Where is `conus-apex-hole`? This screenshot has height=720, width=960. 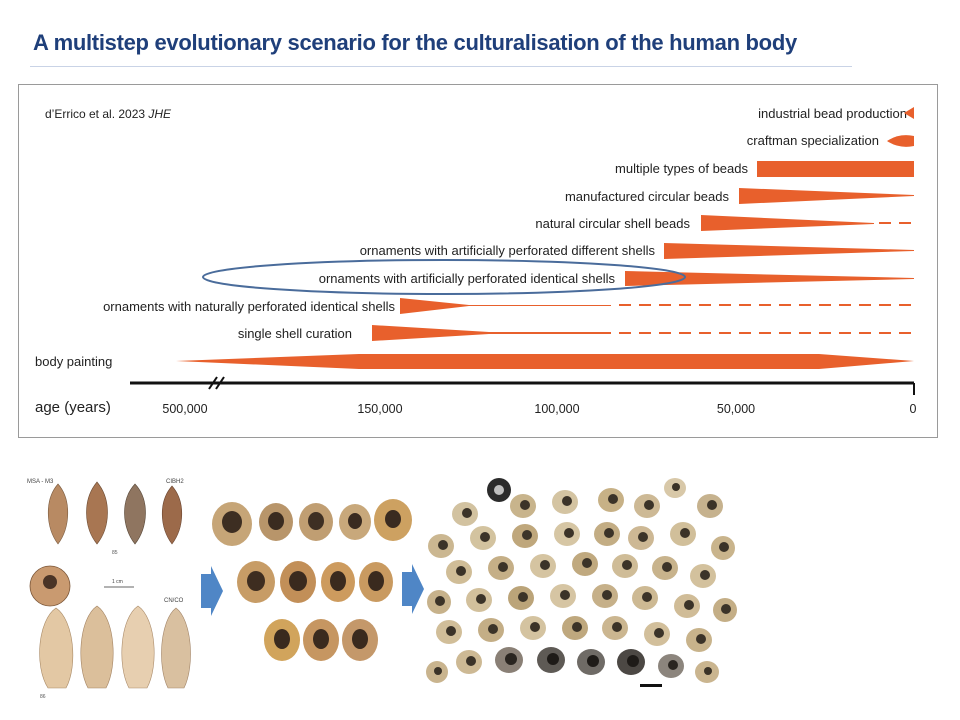 conus-apex-hole is located at coordinates (50, 582).